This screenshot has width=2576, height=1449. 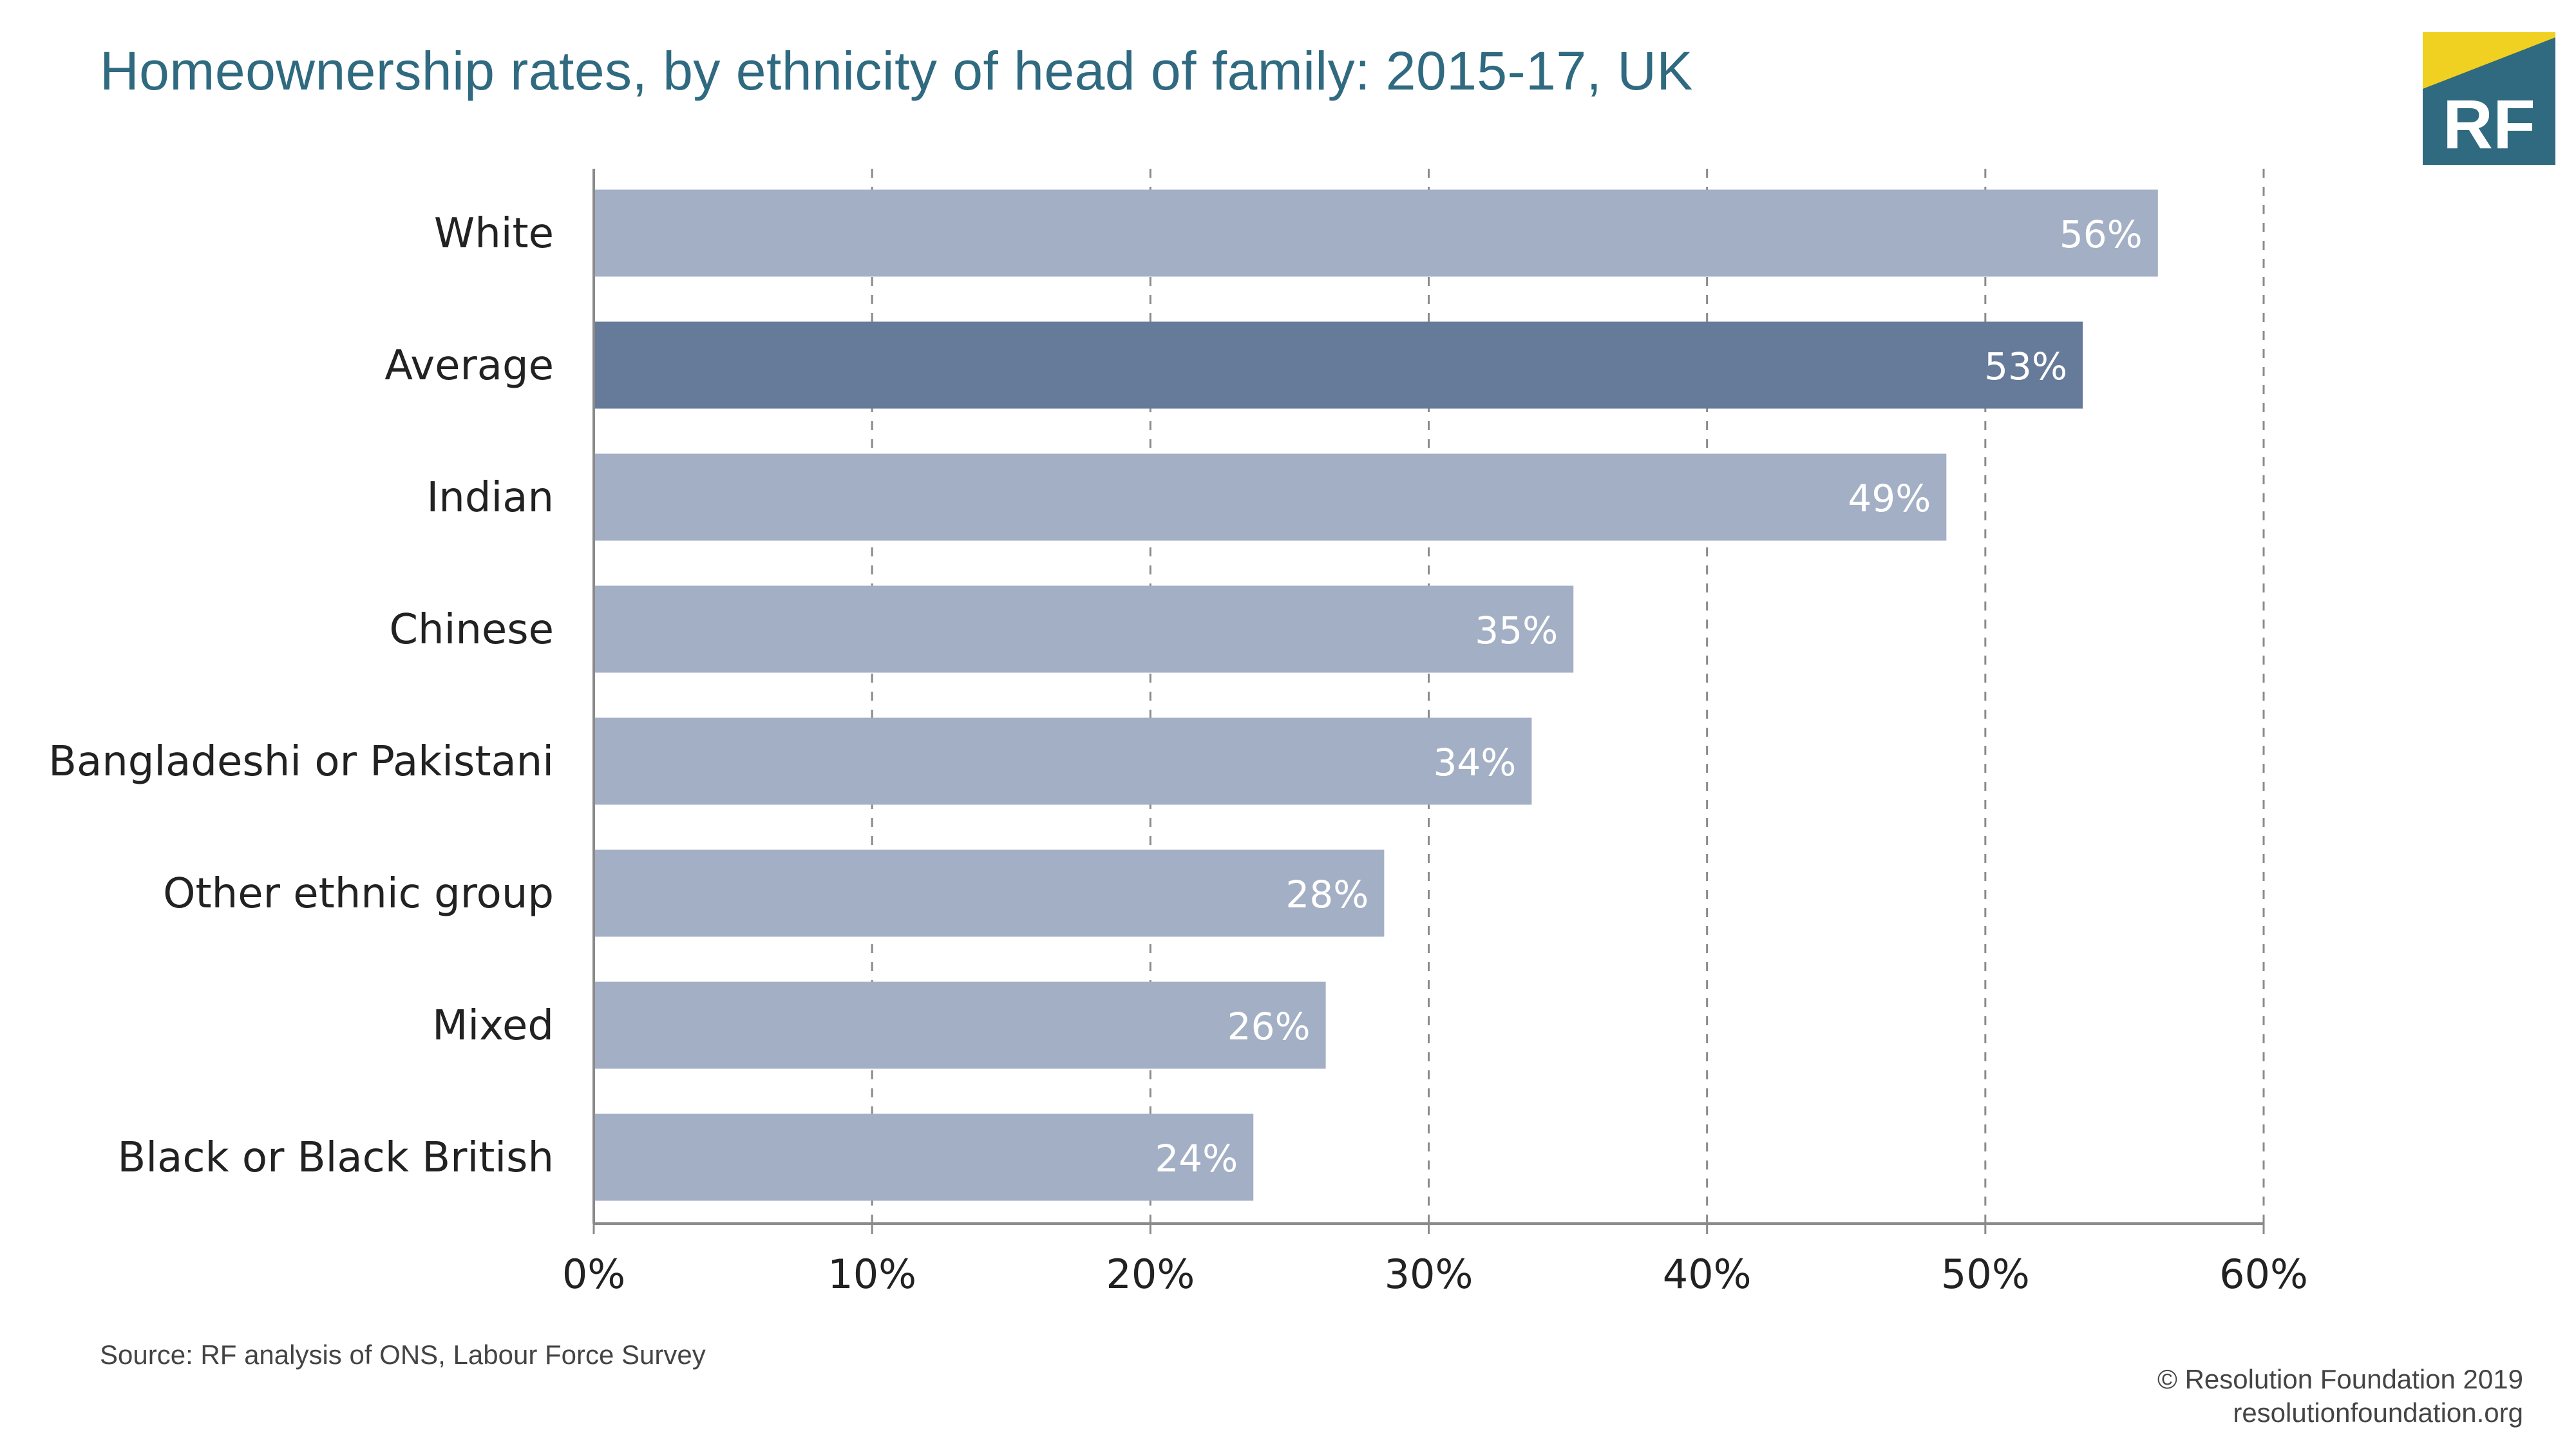 I want to click on category-label-7: Mixed, so click(x=493, y=1026).